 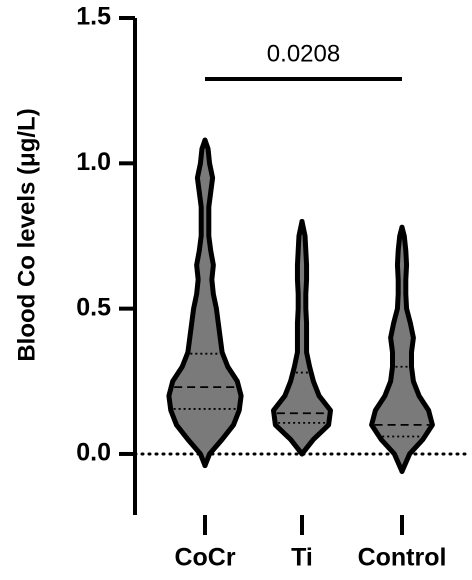 I want to click on y-tick-label: 1.0, so click(x=93, y=162).